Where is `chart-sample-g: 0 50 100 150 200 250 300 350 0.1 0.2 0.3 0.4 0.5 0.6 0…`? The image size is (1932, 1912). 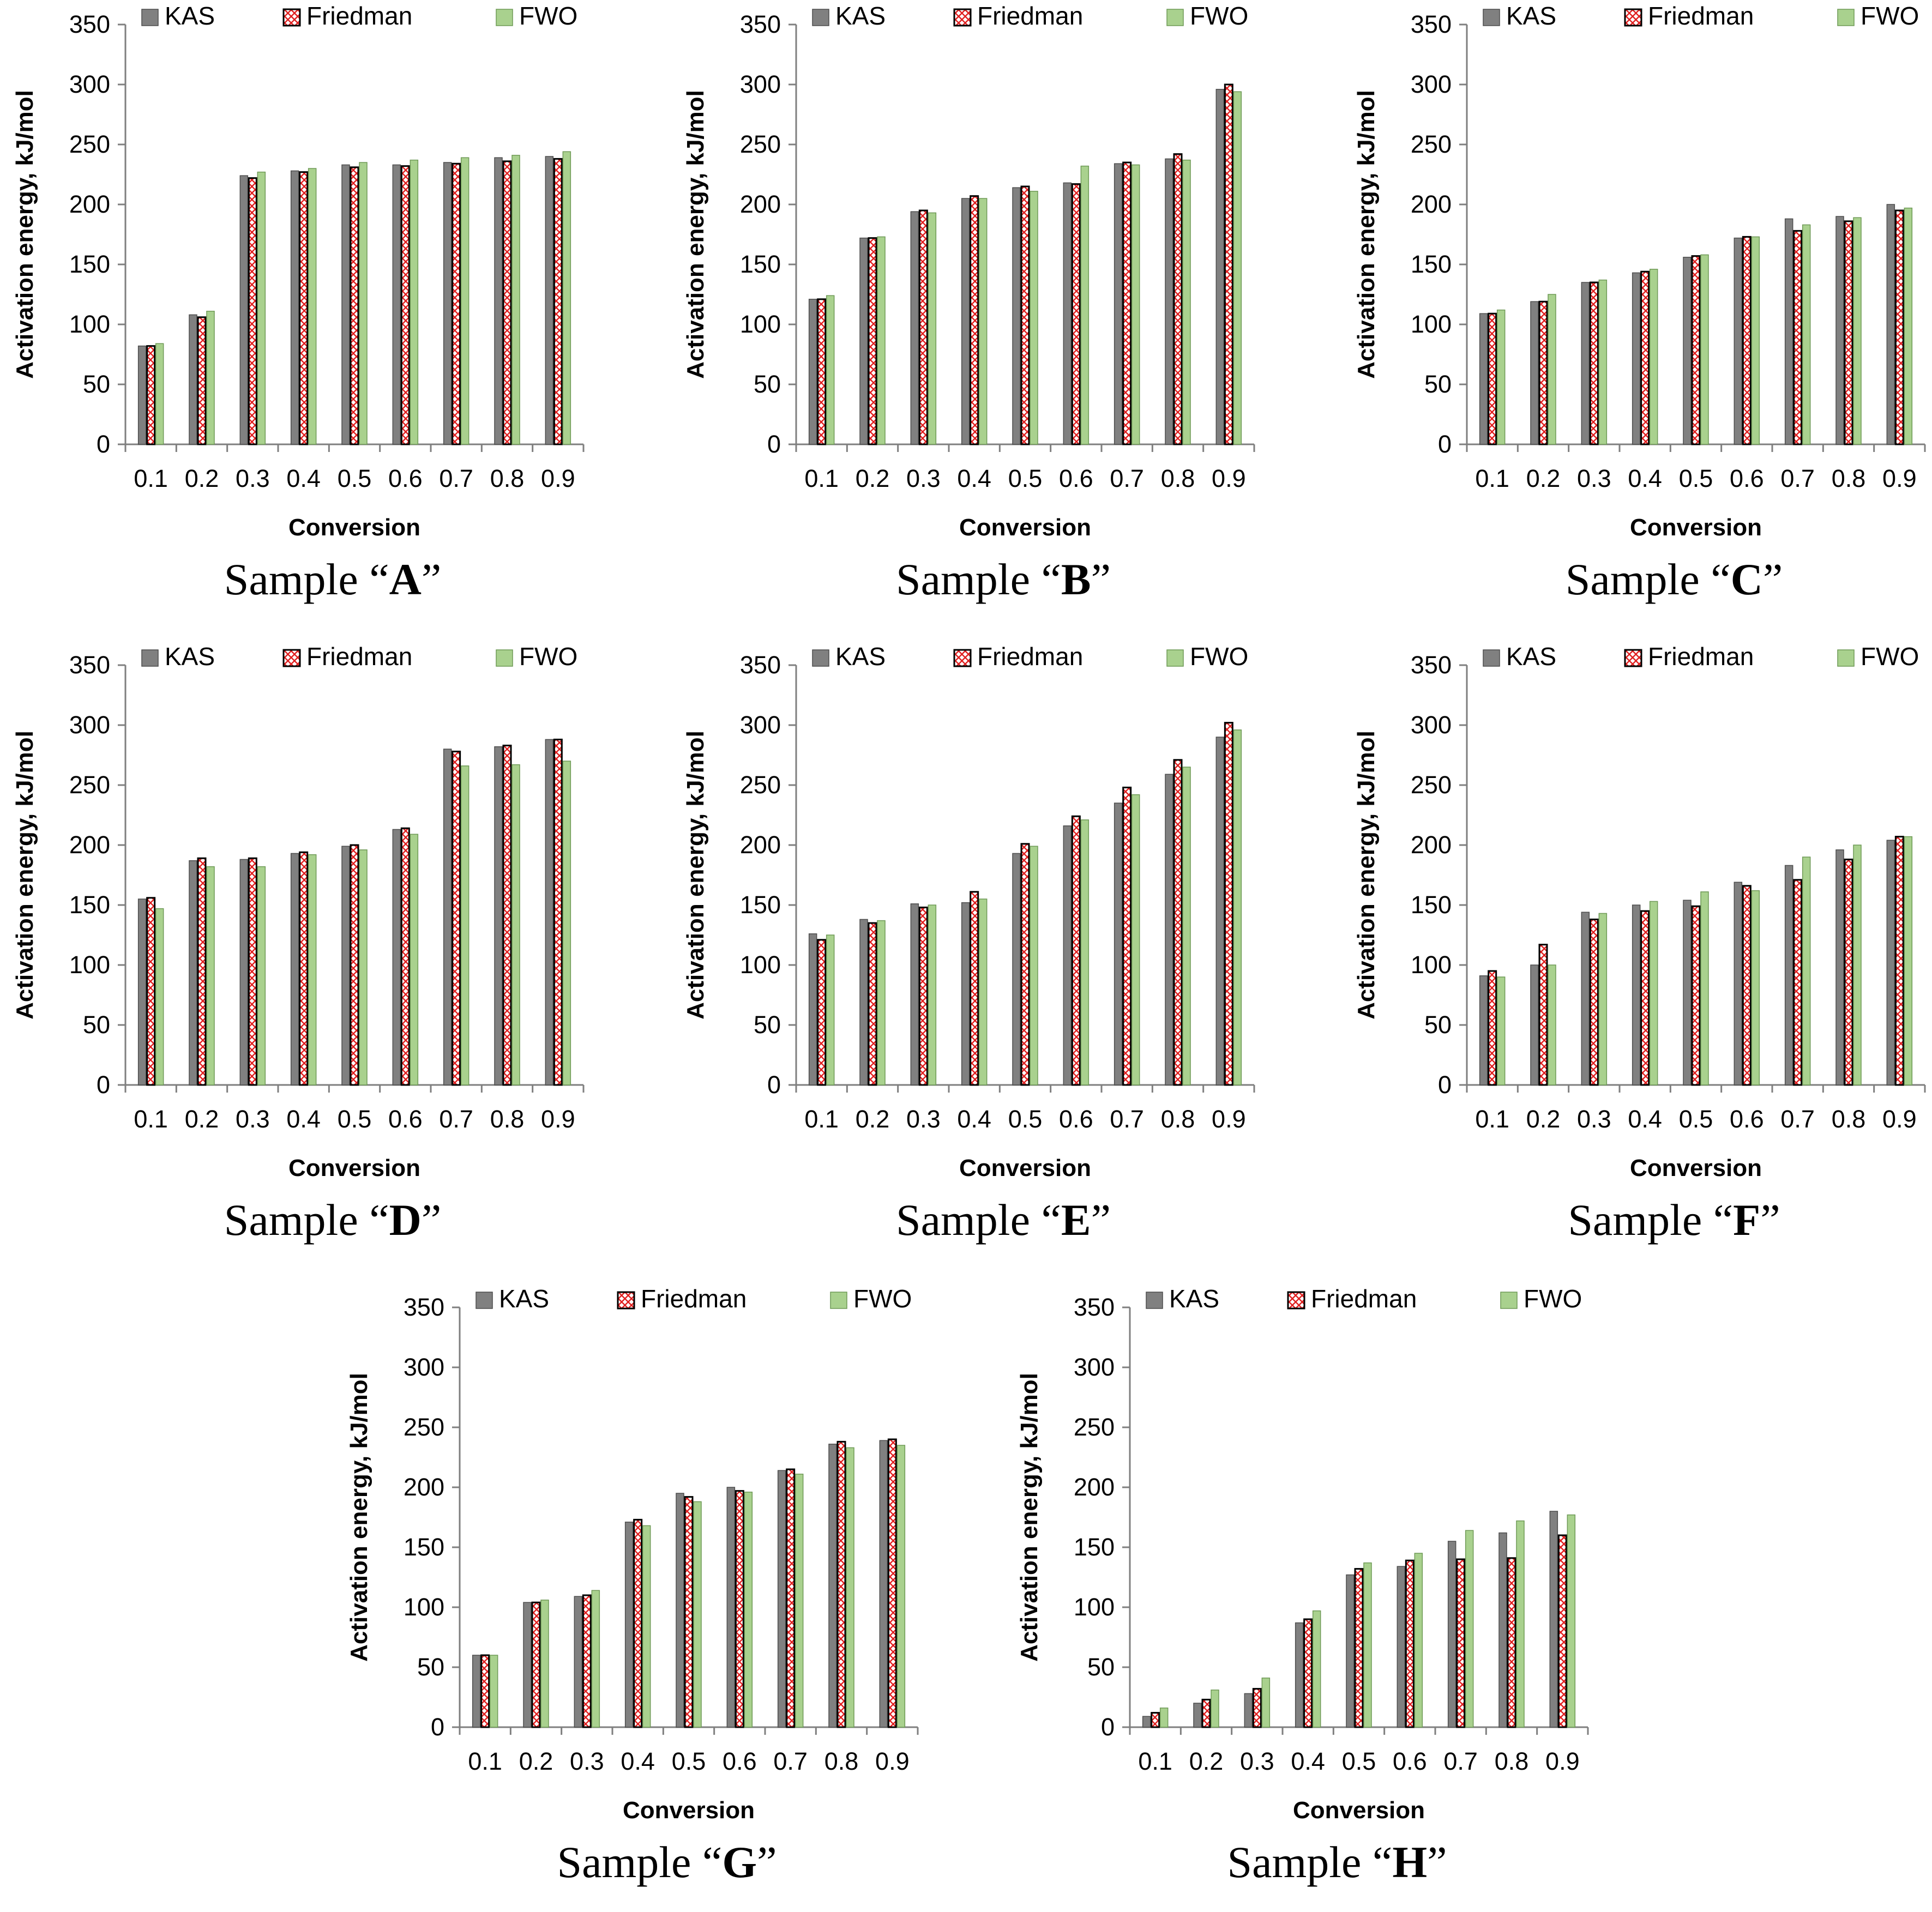 chart-sample-g: 0 50 100 150 200 250 300 350 0.1 0.2 0.3 0.4 0.5 0.6 0… is located at coordinates (632, 1585).